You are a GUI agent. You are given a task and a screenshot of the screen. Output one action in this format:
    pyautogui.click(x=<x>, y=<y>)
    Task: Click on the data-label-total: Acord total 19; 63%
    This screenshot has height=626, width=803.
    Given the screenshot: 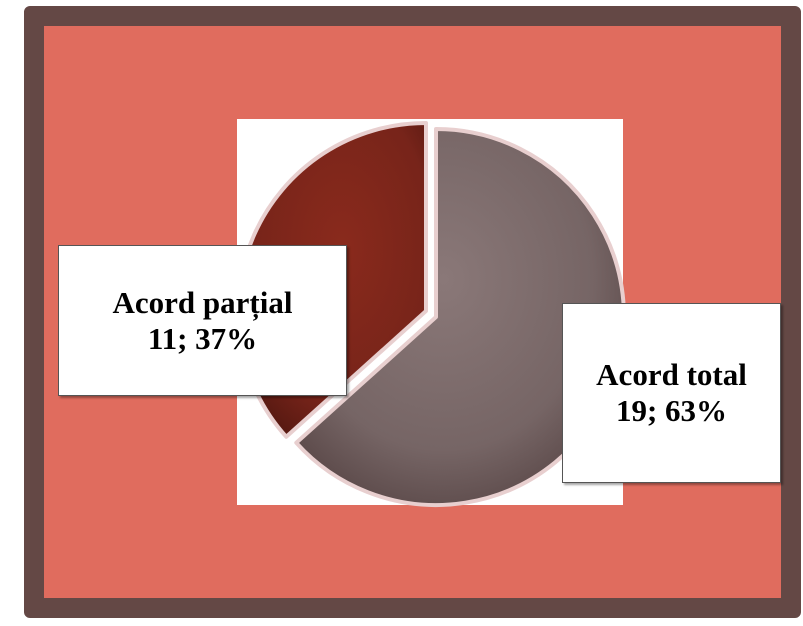 What is the action you would take?
    pyautogui.click(x=671, y=393)
    